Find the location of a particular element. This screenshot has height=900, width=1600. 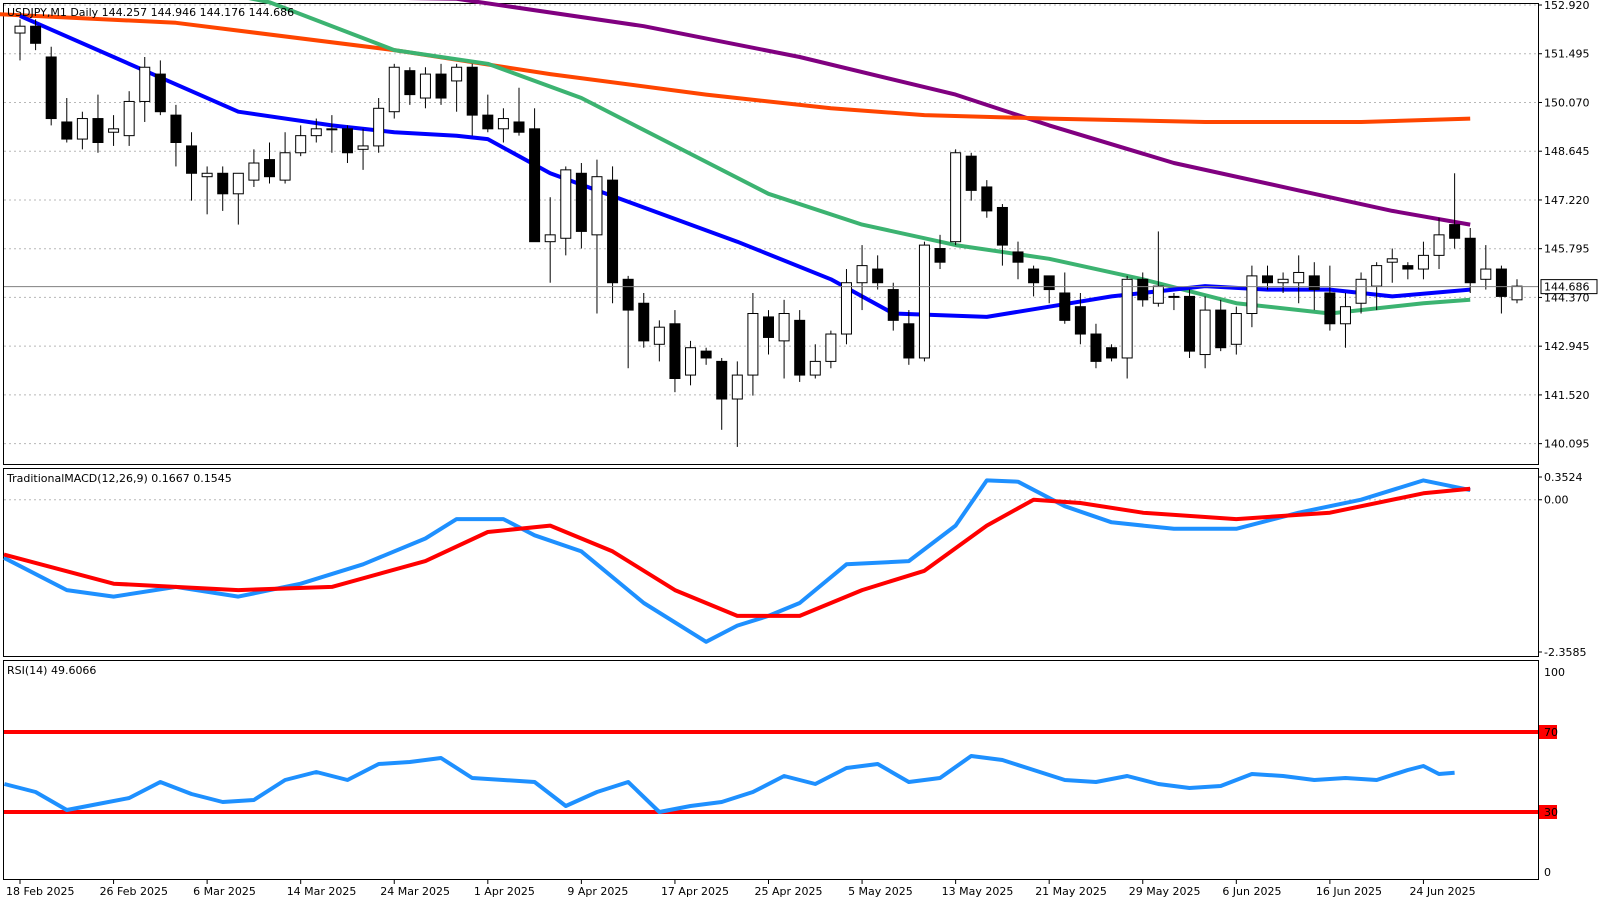

rsi-line is located at coordinates (729, 784).